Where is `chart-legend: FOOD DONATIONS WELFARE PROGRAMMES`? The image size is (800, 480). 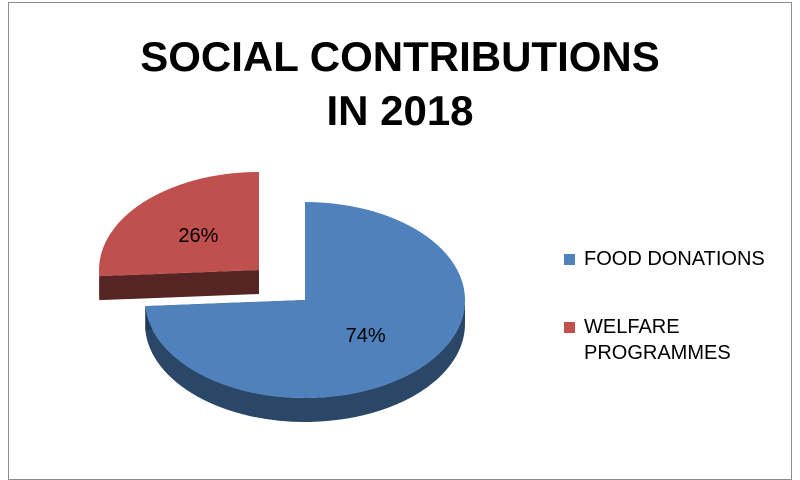 chart-legend: FOOD DONATIONS WELFARE PROGRAMMES is located at coordinates (679, 327).